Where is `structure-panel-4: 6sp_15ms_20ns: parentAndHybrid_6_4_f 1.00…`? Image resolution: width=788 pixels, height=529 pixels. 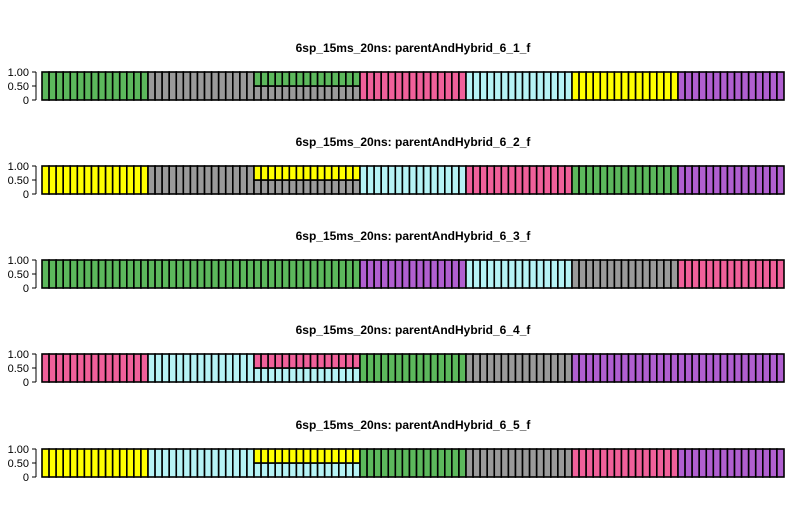 structure-panel-4: 6sp_15ms_20ns: parentAndHybrid_6_4_f 1.00… is located at coordinates (396, 356).